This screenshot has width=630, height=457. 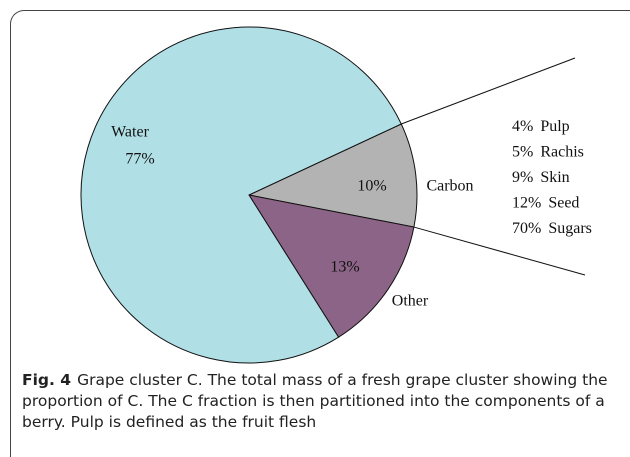 I want to click on slice-value-label: 13%, so click(x=344, y=267).